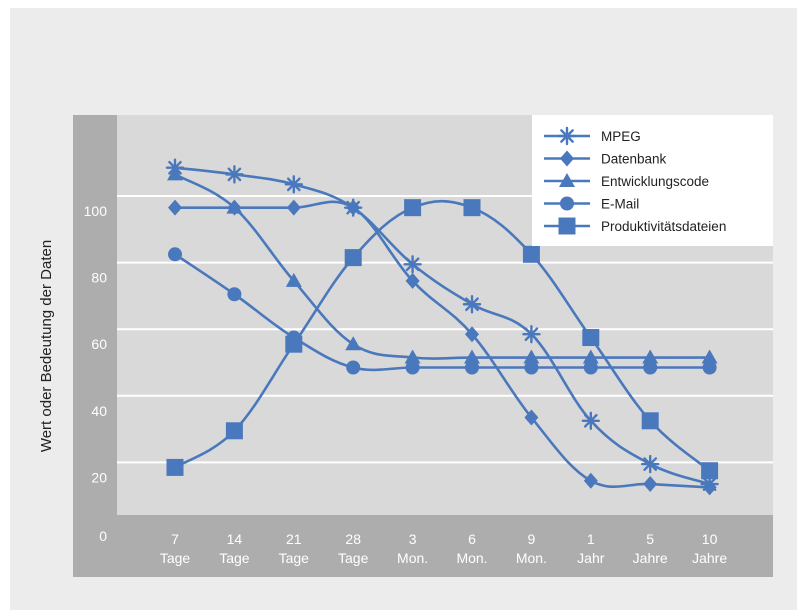  What do you see at coordinates (294, 539) in the screenshot?
I see `x-tick-label: 21` at bounding box center [294, 539].